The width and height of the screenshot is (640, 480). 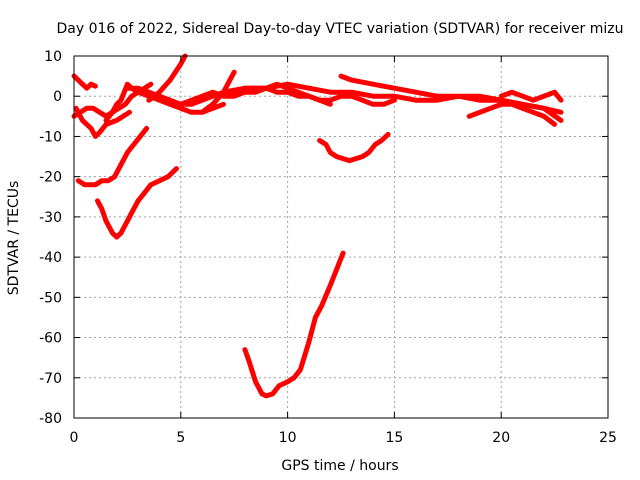 I want to click on series-arc11, so click(x=512, y=114).